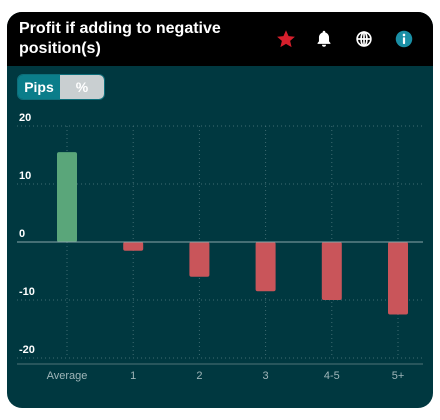 This screenshot has height=420, width=440. I want to click on y-tick-label: 10, so click(25, 176).